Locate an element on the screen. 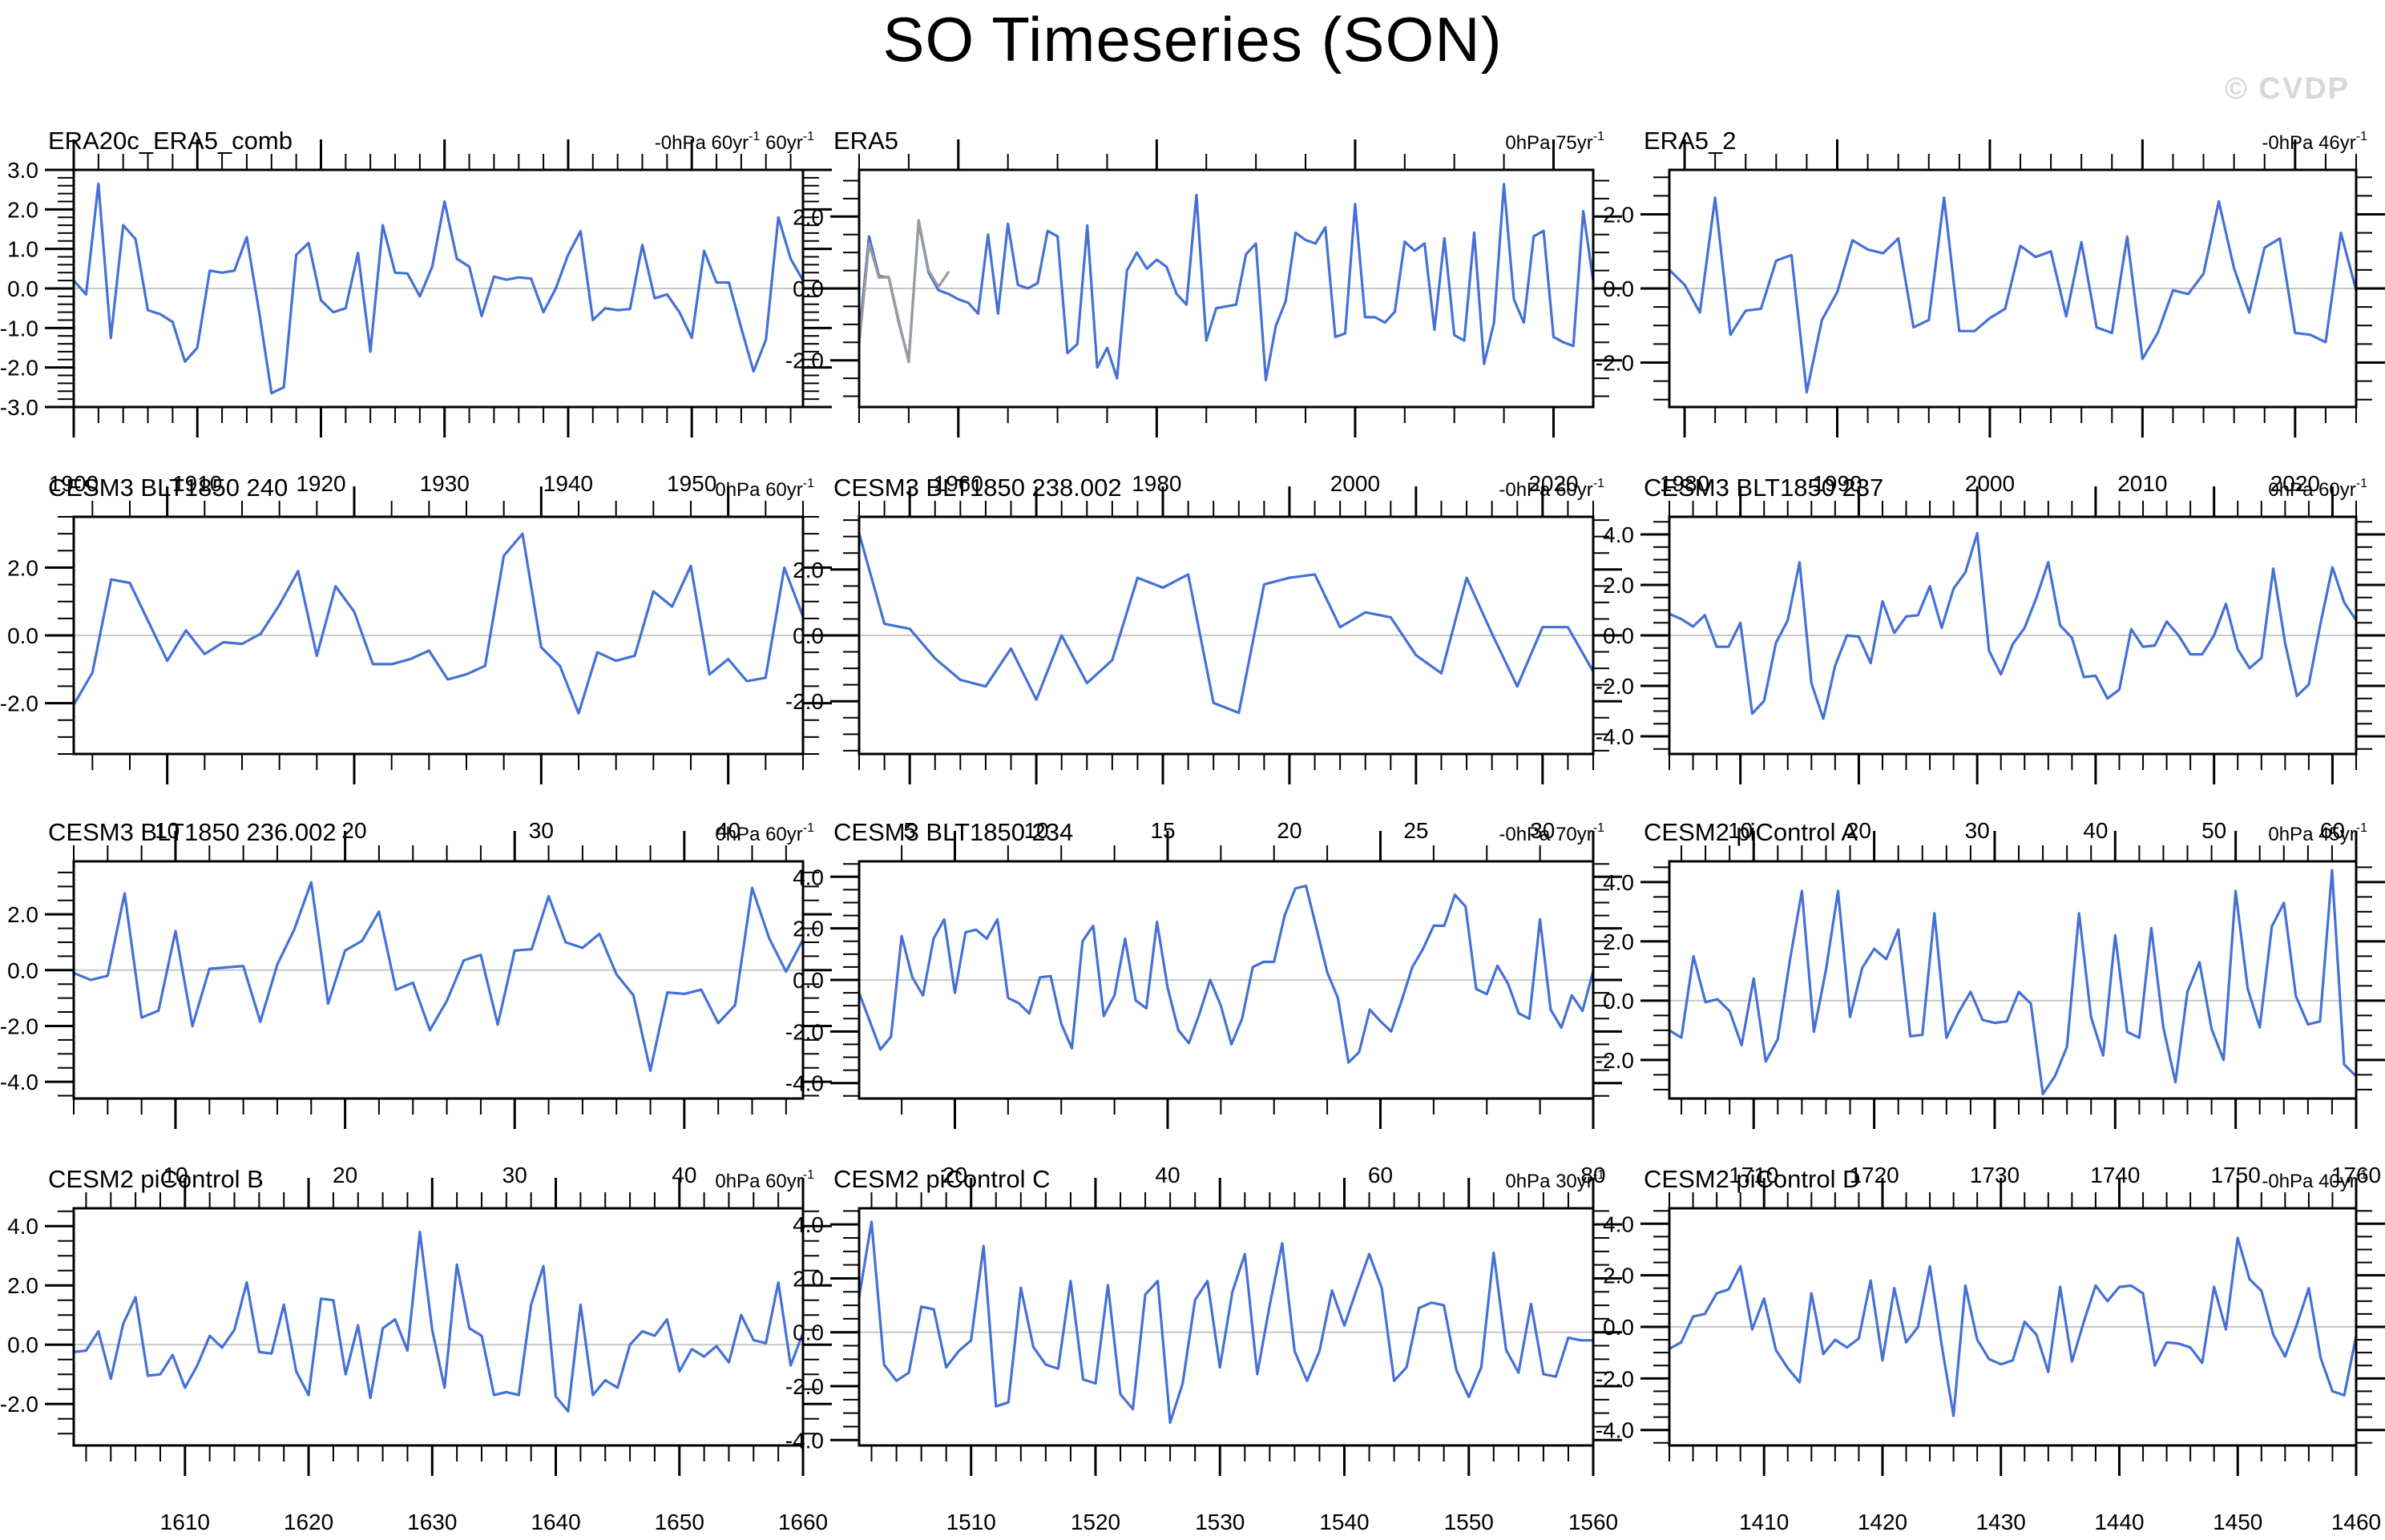 The width and height of the screenshot is (2385, 1540). panel-header-right: -0hPa 40yr-1 is located at coordinates (2314, 1180).